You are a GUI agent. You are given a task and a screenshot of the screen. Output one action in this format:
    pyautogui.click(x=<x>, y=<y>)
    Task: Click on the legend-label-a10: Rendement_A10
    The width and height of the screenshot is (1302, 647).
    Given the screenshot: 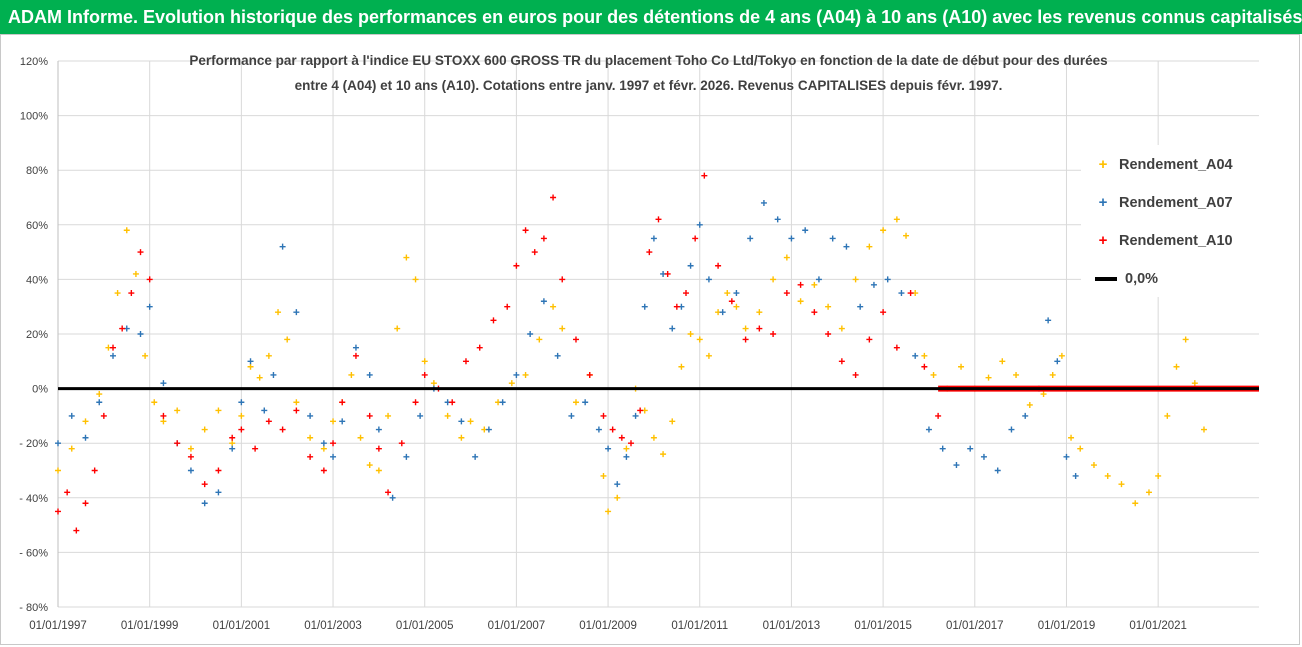 What is the action you would take?
    pyautogui.click(x=1176, y=241)
    